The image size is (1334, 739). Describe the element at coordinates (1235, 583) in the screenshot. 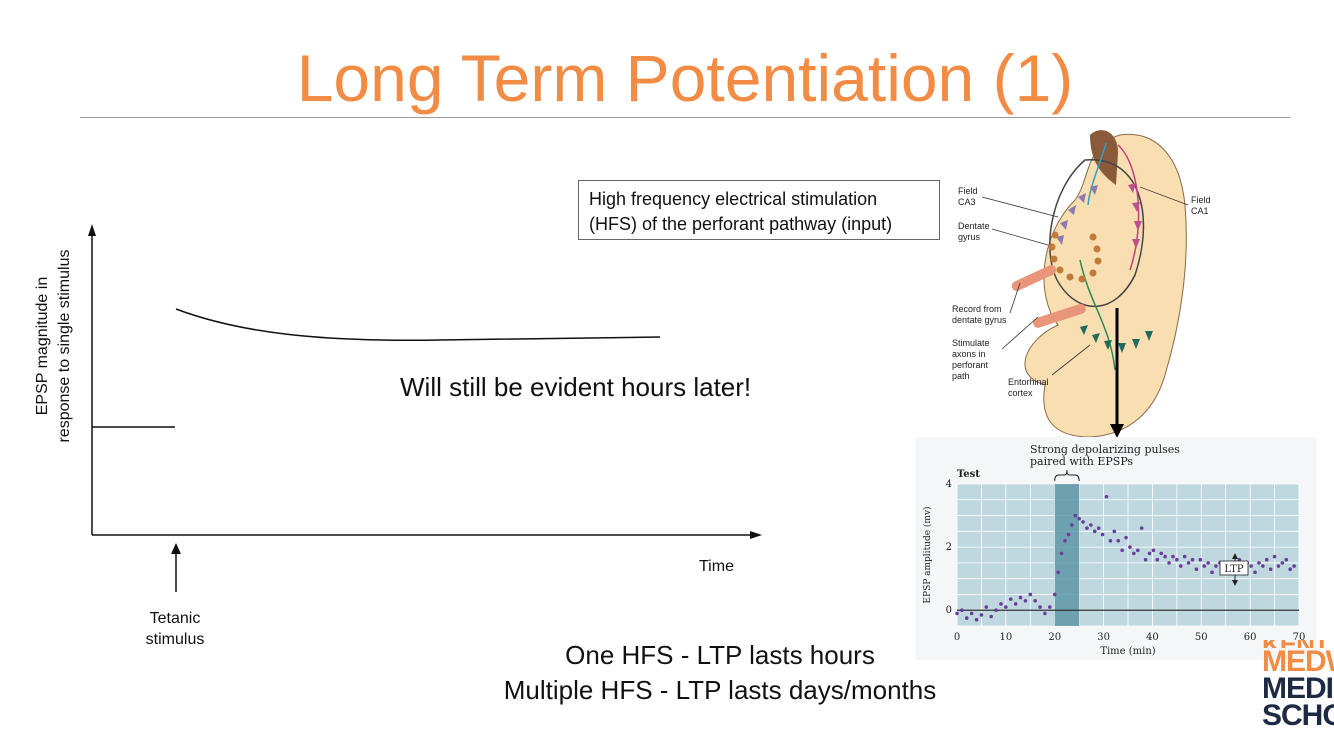

I see `ltp-arrow-down` at that location.